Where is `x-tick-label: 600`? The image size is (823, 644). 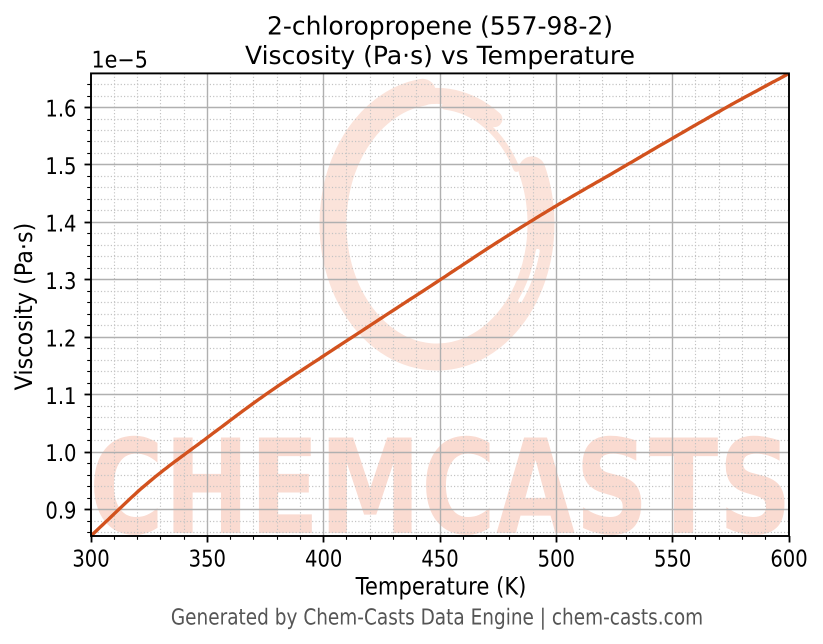 x-tick-label: 600 is located at coordinates (788, 560).